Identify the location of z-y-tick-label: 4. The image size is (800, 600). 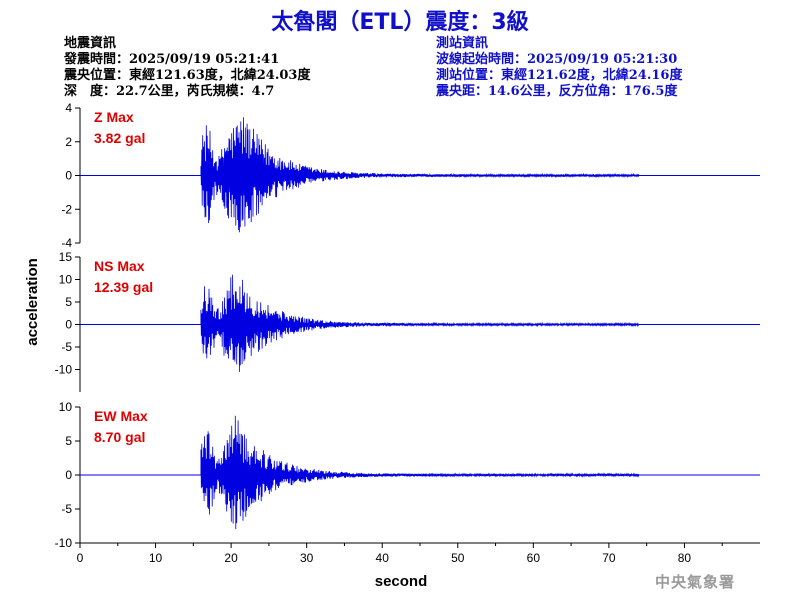
(68, 108).